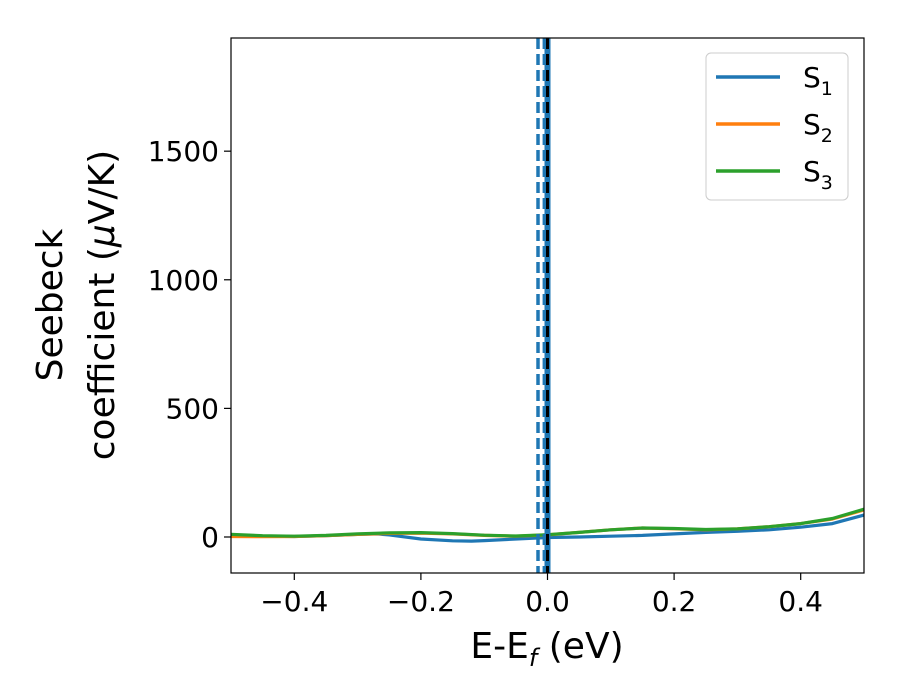  What do you see at coordinates (76, 305) in the screenshot?
I see `y-axis-title: Seebeck coefficient (μV/K)` at bounding box center [76, 305].